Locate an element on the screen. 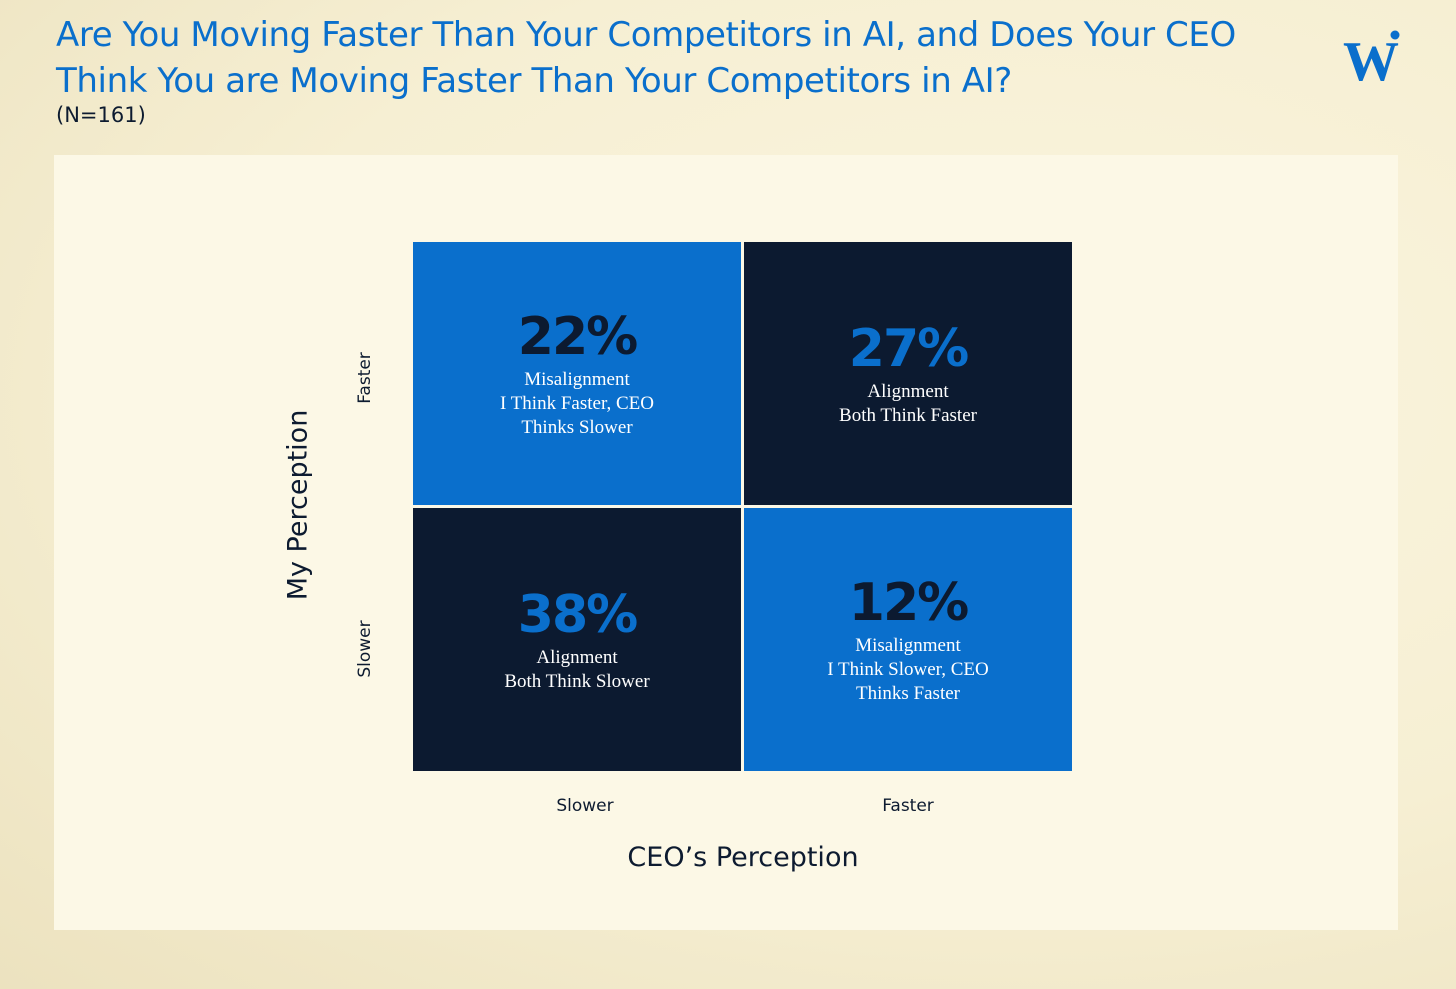  quadrant-label-line: Both Think Faster is located at coordinates (908, 415).